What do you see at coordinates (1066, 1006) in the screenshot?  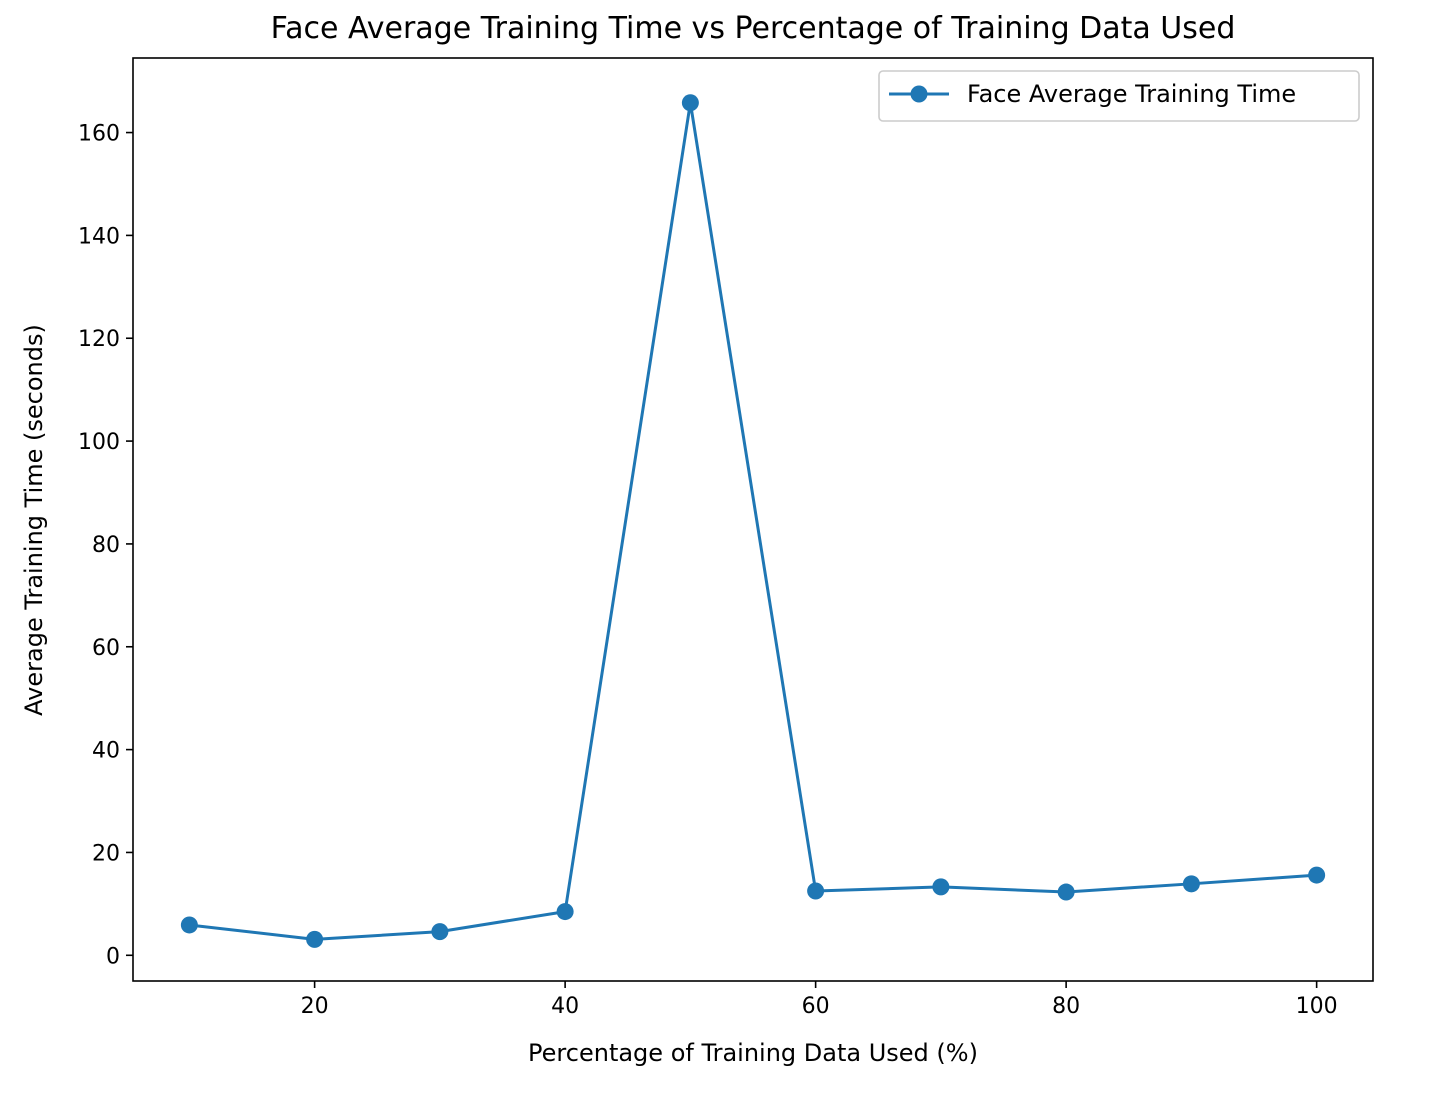 I see `x-tick-label: 80` at bounding box center [1066, 1006].